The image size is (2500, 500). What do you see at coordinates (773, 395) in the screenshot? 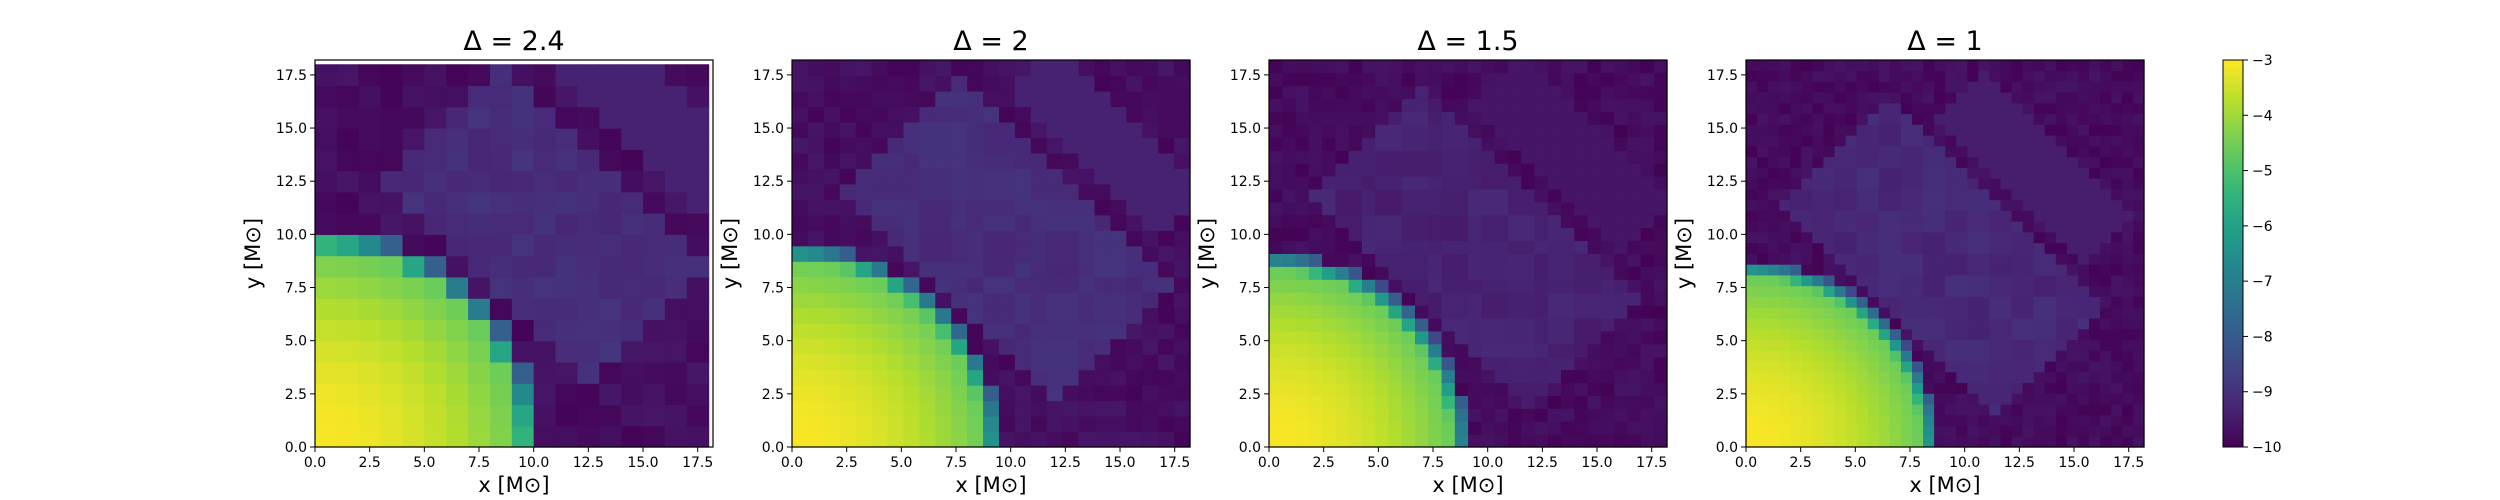
I see `y-tick-label: 2.5` at bounding box center [773, 395].